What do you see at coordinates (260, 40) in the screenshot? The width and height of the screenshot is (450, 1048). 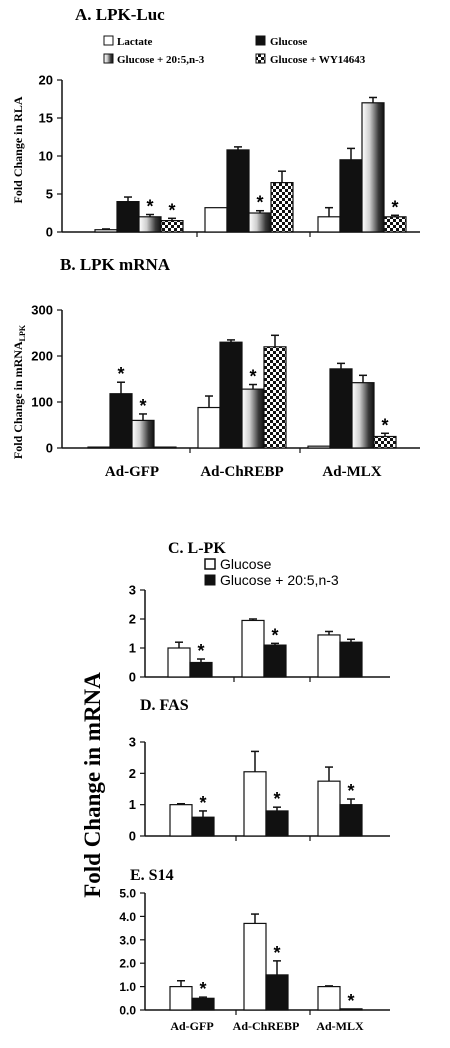 I see `legend-swatch-glucose` at bounding box center [260, 40].